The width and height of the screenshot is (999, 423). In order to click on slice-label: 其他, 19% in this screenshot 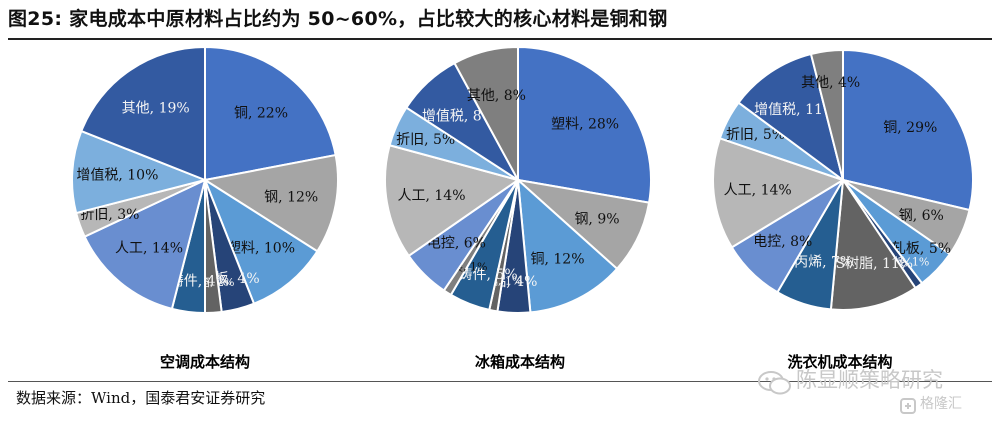, I will do `click(156, 108)`.